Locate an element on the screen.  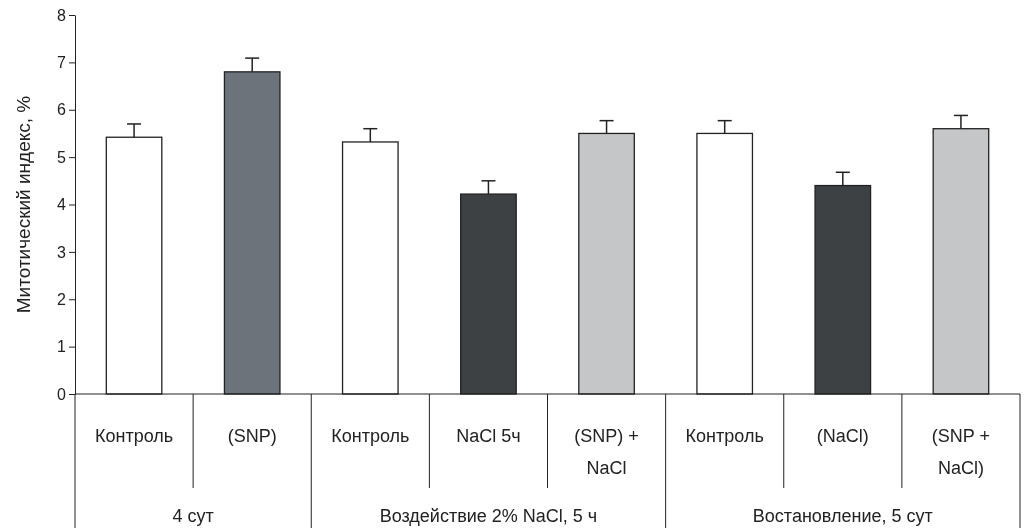
y-tick-label: 6 is located at coordinates (62, 110).